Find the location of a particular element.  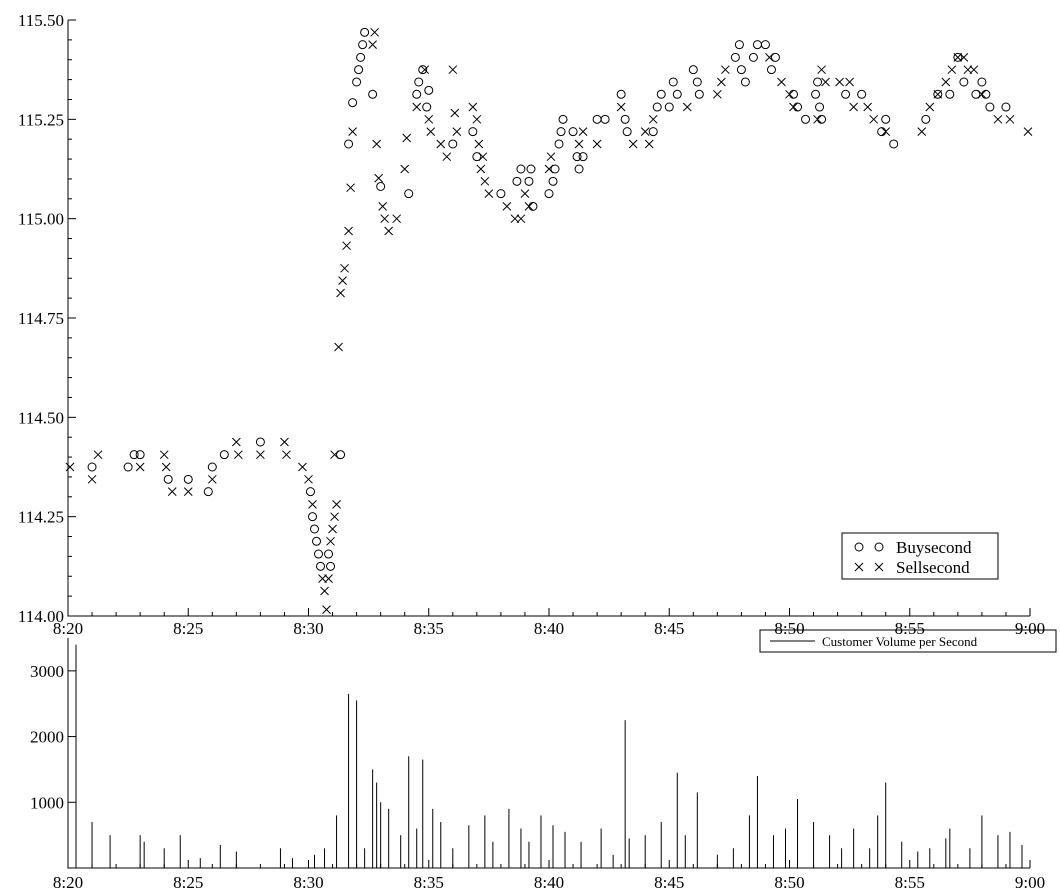

volume-y-tick-label: 2000 is located at coordinates (47, 737).